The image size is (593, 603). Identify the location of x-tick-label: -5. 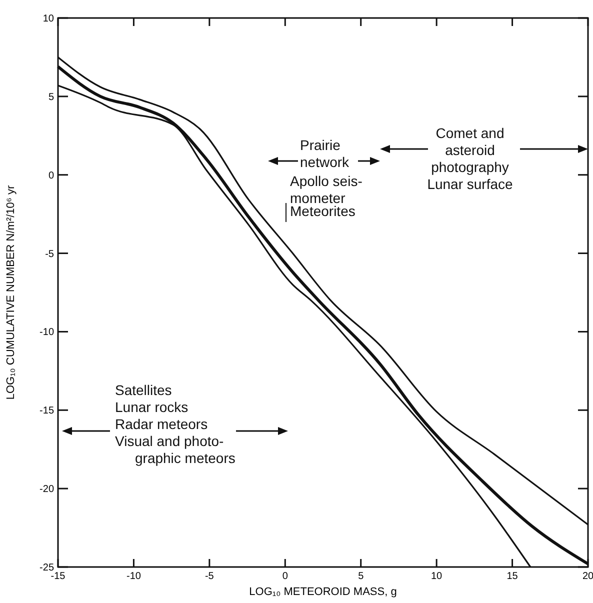
(209, 576).